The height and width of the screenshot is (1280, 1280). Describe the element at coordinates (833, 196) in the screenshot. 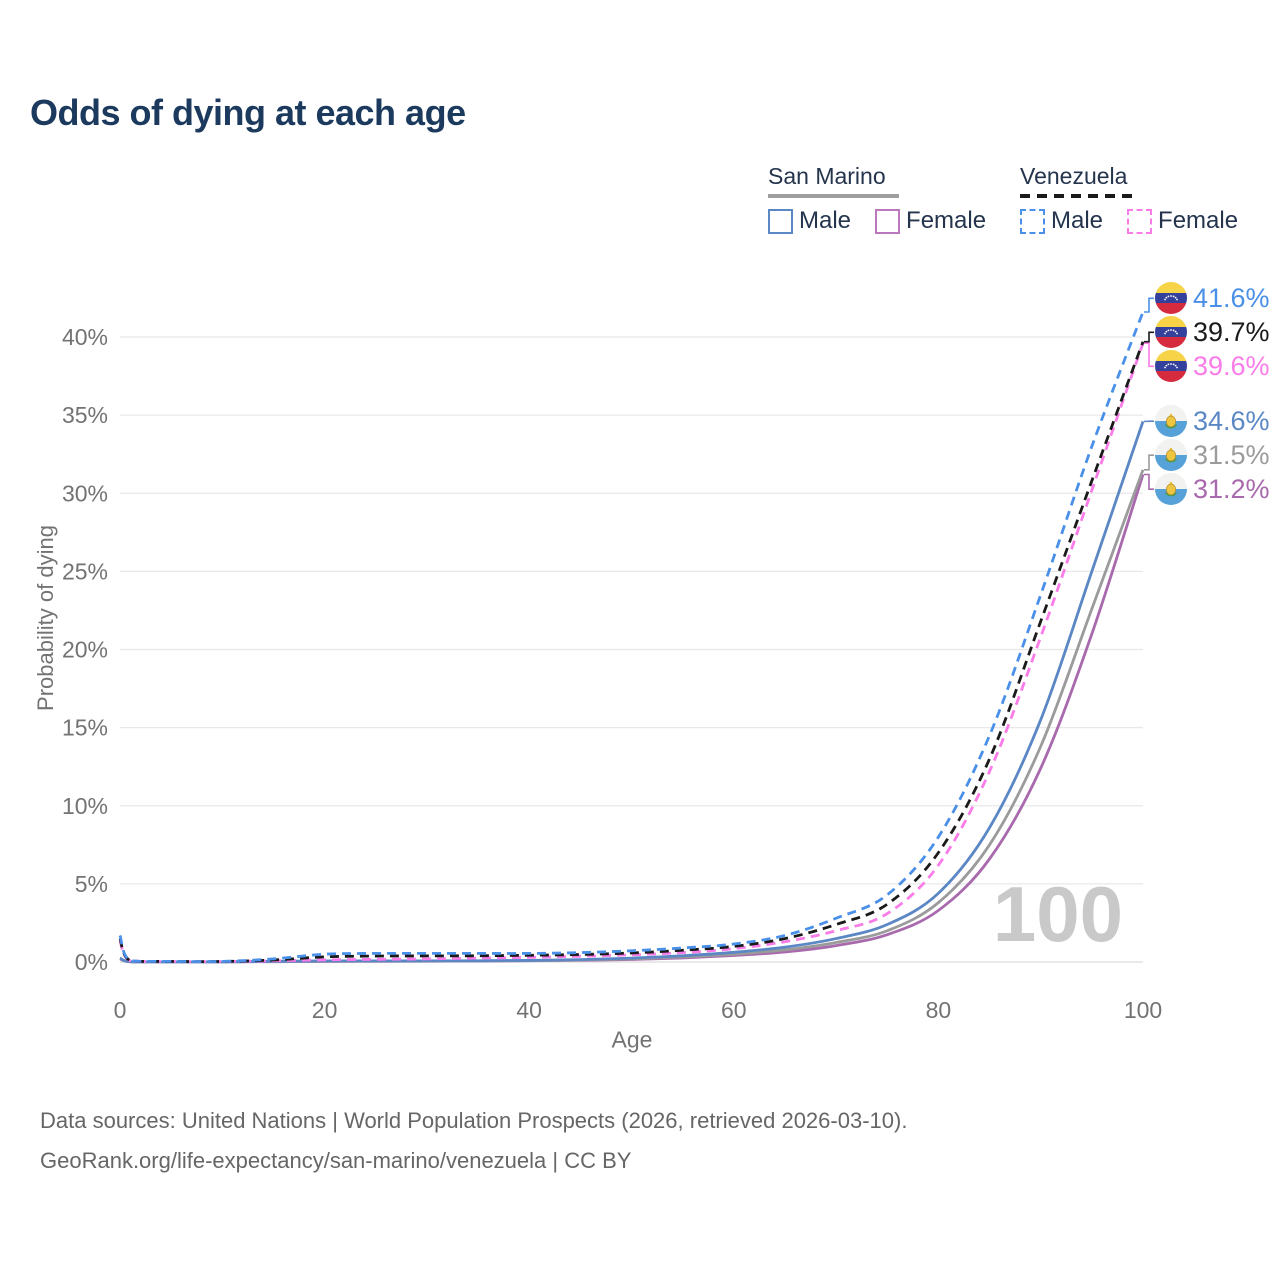

I see `legend-line-sample-san-marino` at that location.